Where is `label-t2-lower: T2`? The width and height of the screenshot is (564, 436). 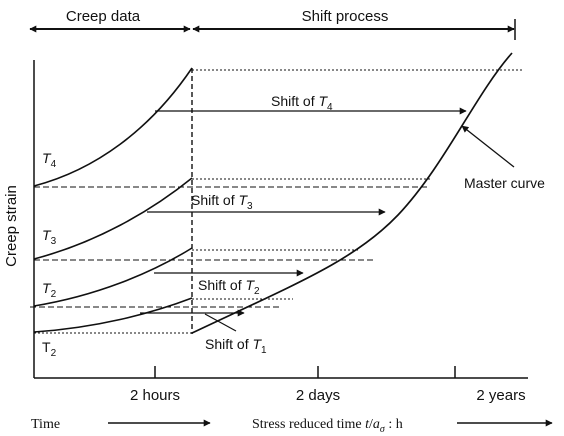 label-t2-lower: T2 is located at coordinates (49, 349).